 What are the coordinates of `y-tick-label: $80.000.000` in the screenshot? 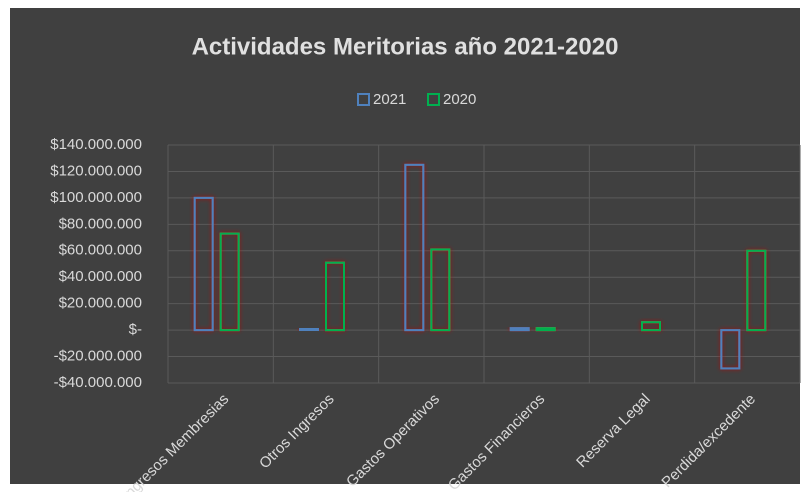 It's located at (100, 223).